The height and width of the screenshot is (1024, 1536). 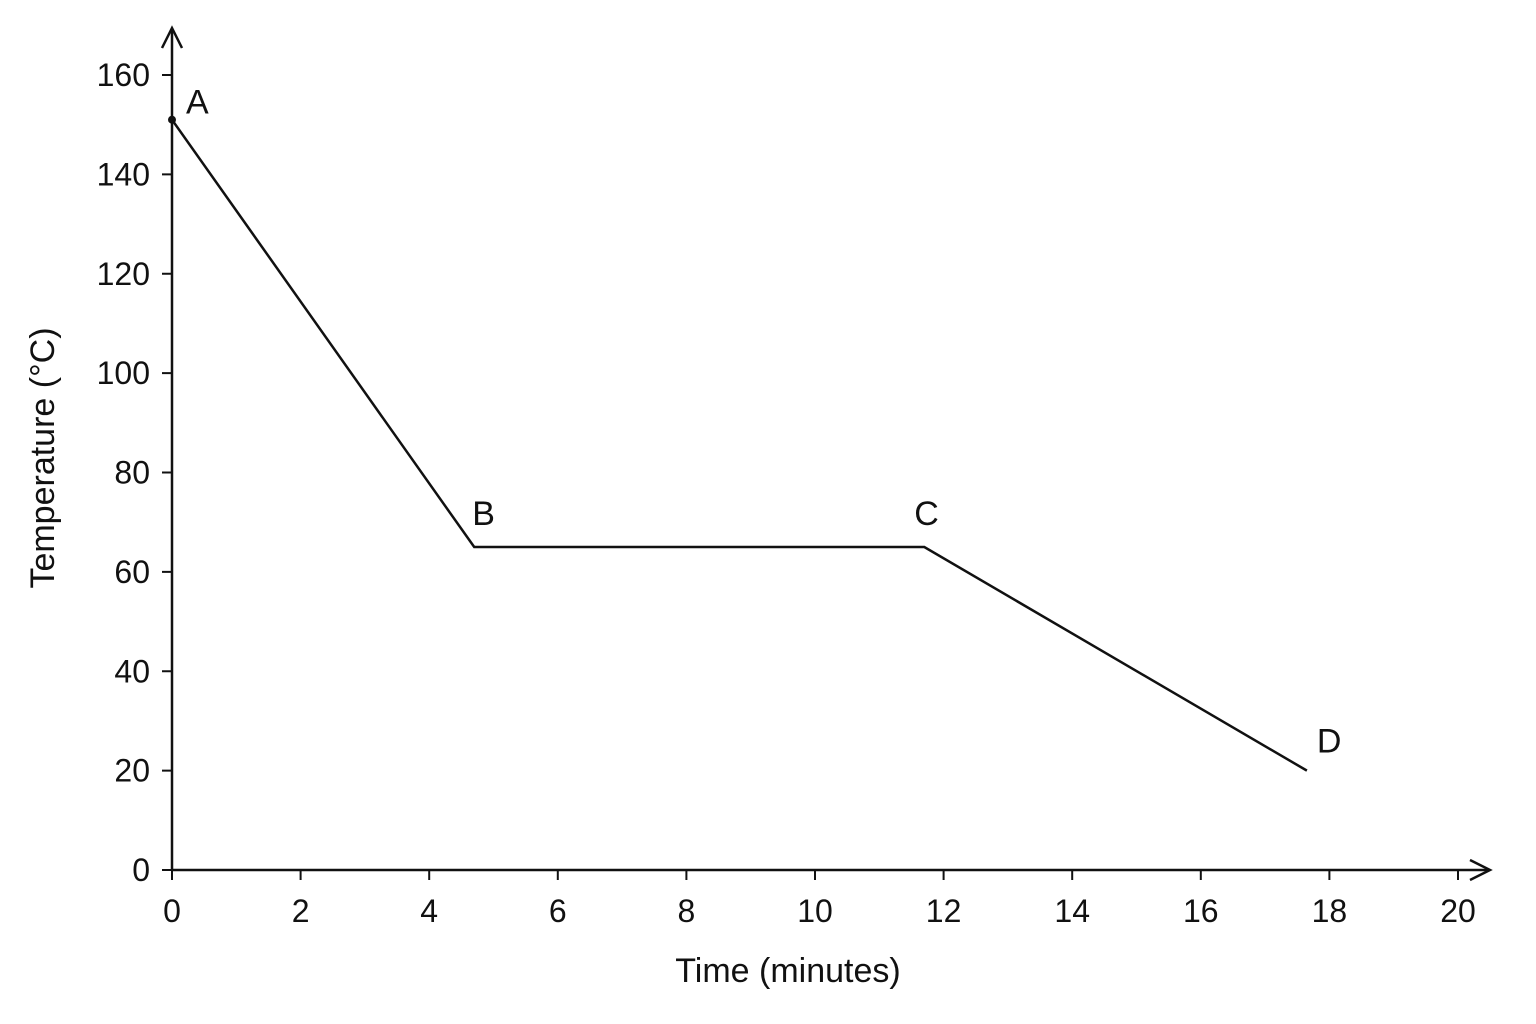 I want to click on y-tick-label: 120, so click(x=123, y=274).